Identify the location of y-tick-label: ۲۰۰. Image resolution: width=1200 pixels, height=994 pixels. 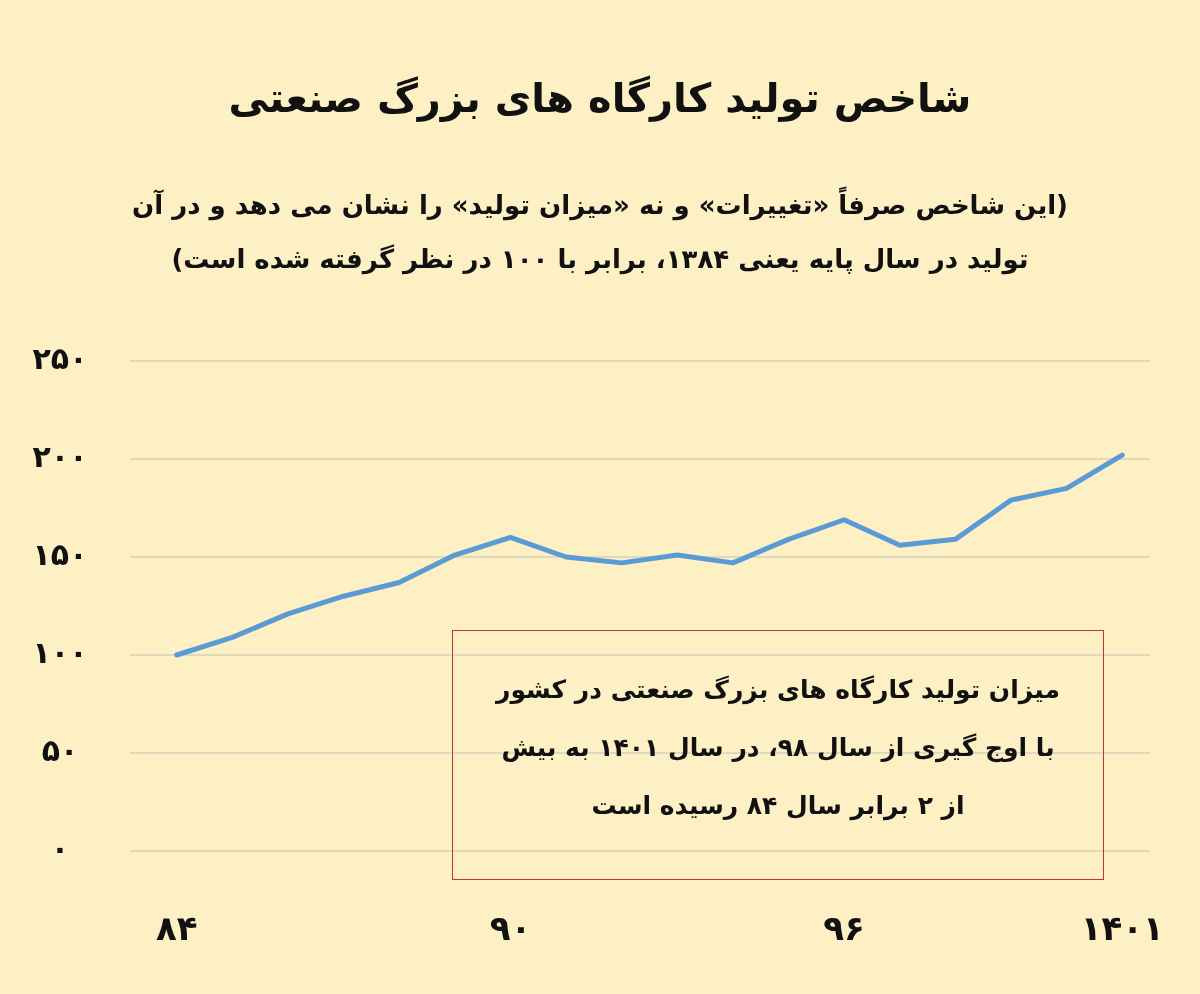
(60, 456).